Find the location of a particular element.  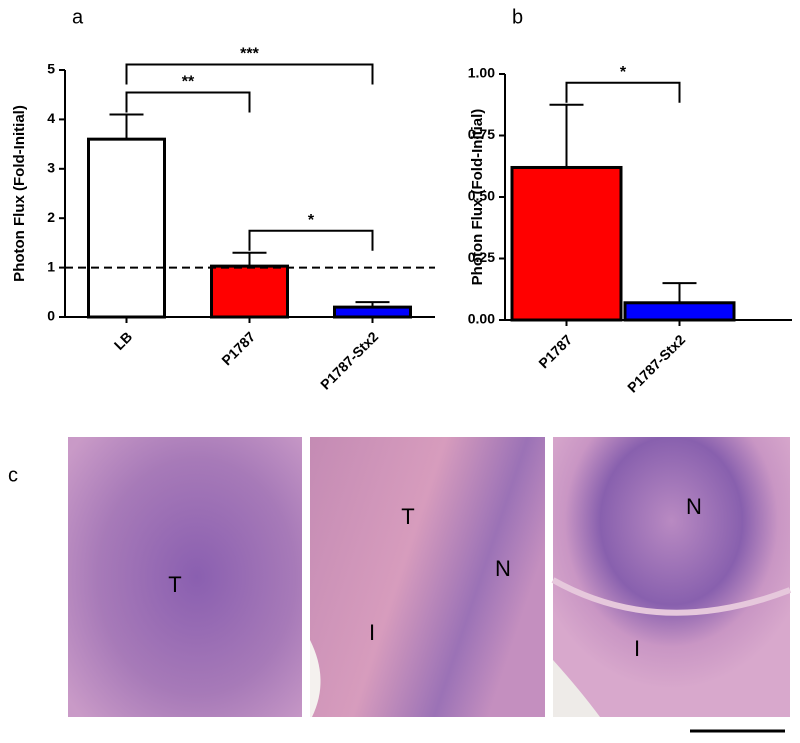

y-tick-label: 0.00 is located at coordinates (481, 319).